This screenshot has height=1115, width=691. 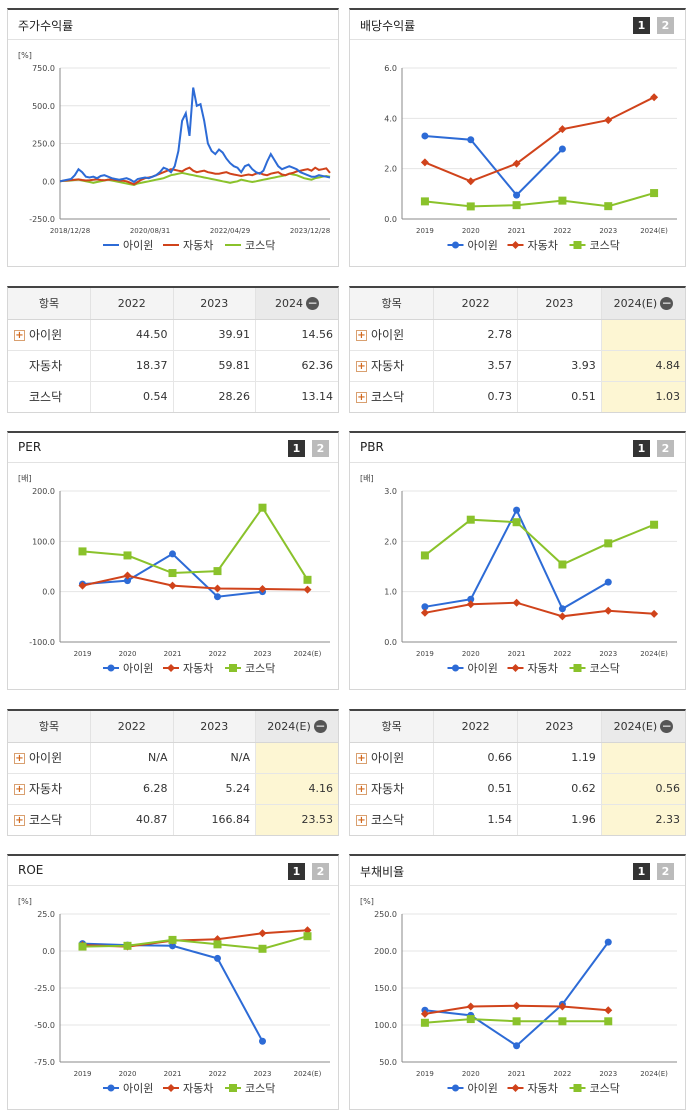 What do you see at coordinates (382, 872) in the screenshot?
I see `panel-title: 부채비율` at bounding box center [382, 872].